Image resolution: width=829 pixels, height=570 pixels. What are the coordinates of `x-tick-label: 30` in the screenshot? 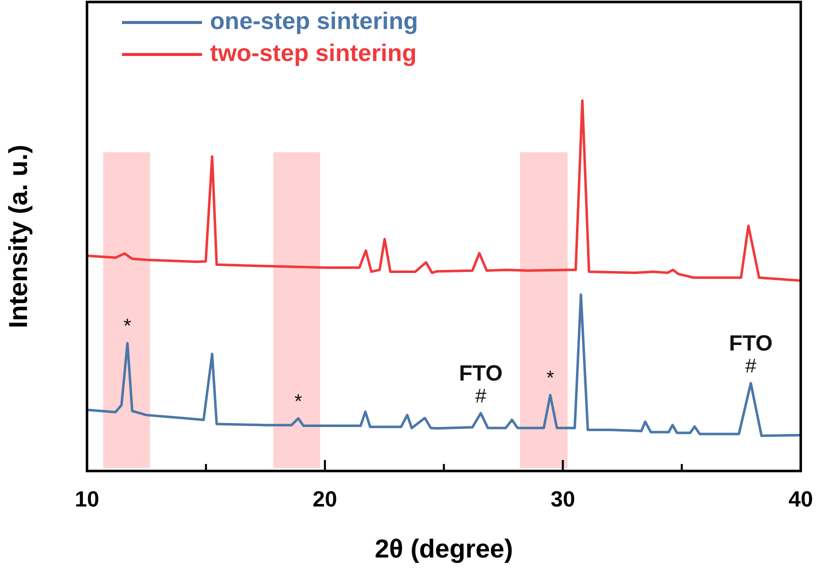 It's located at (563, 499).